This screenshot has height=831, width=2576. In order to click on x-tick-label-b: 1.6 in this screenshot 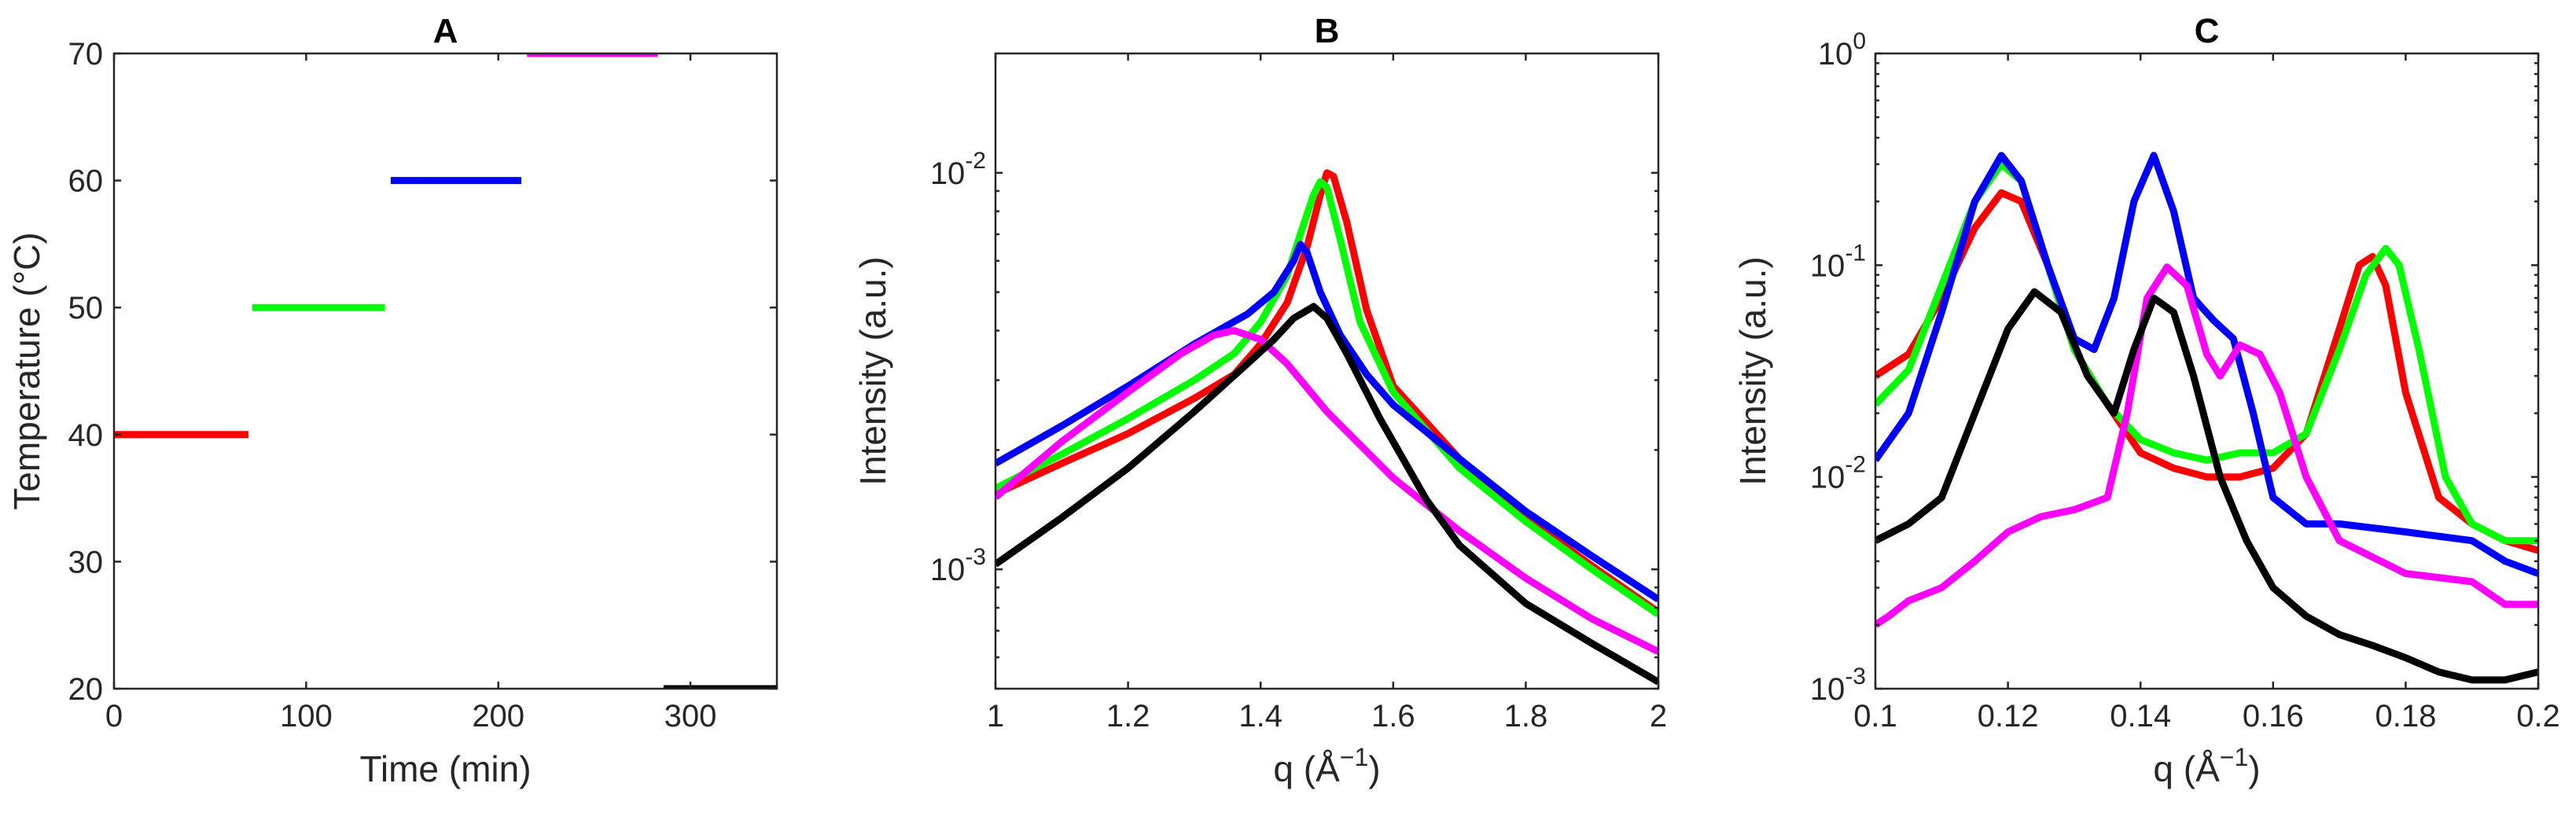, I will do `click(1393, 716)`.